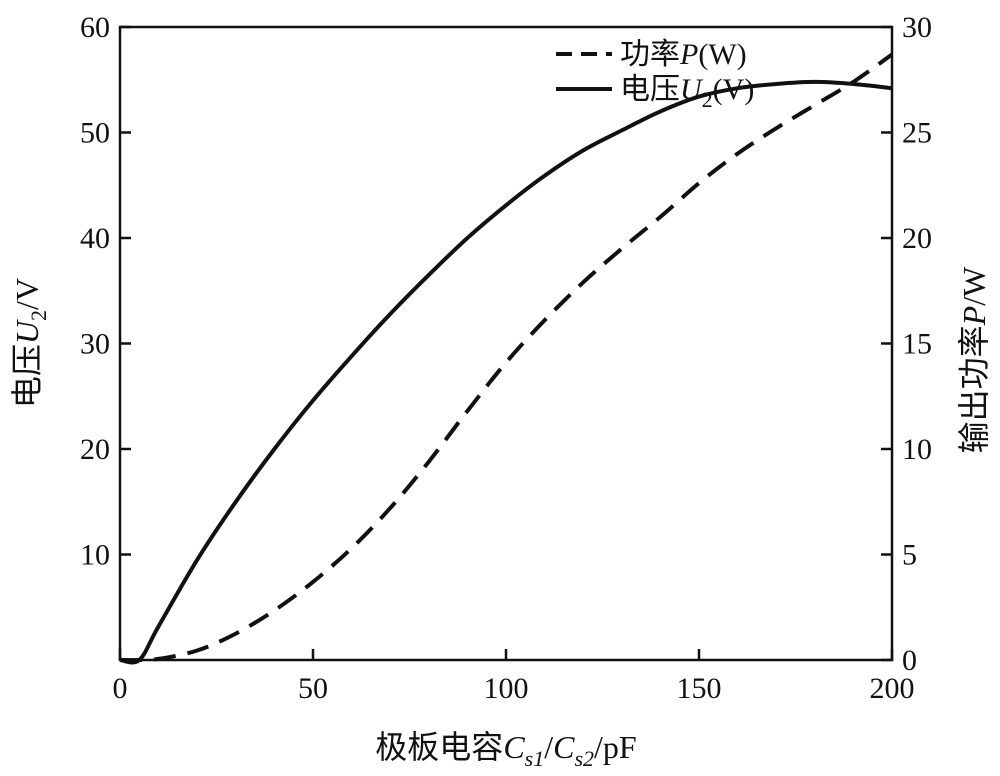  I want to click on x-axis-title-unit: /pF, so click(615, 747).